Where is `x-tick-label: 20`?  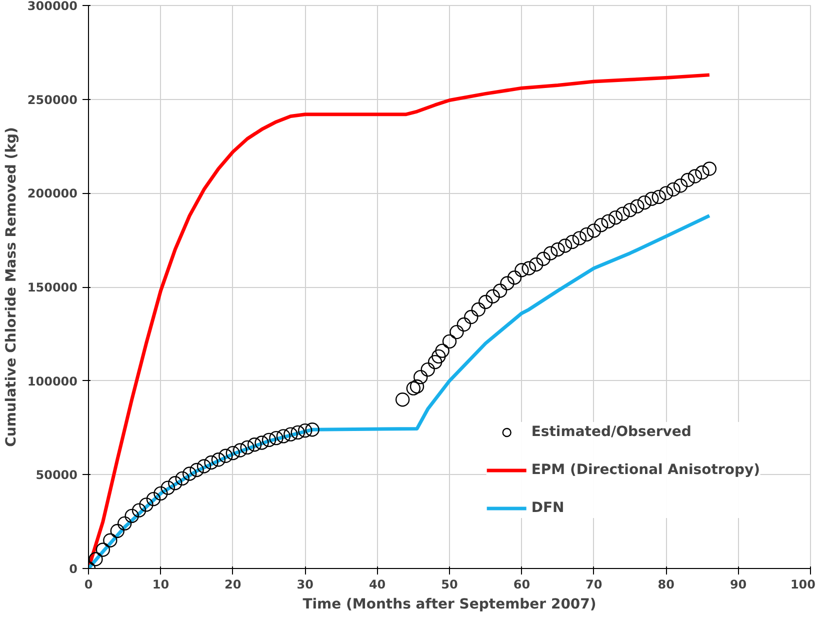
x-tick-label: 20 is located at coordinates (233, 585).